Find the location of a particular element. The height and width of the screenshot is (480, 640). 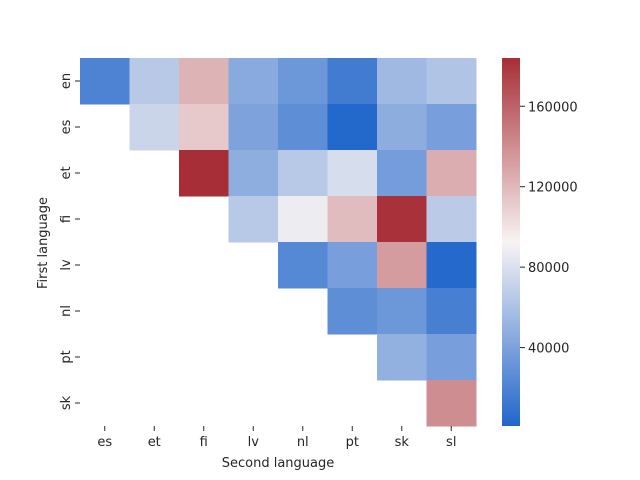

heatmap-cell-fi-pt is located at coordinates (352, 219).